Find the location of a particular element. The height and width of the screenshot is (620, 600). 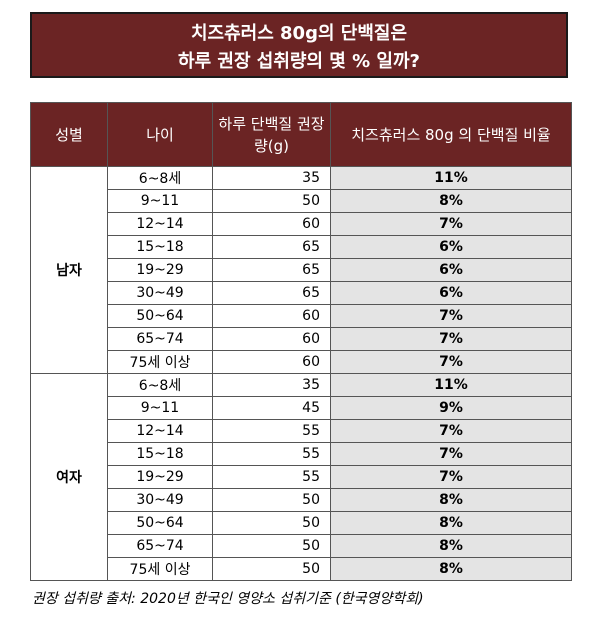

table-row: 19~29 55 7% is located at coordinates (301, 477).